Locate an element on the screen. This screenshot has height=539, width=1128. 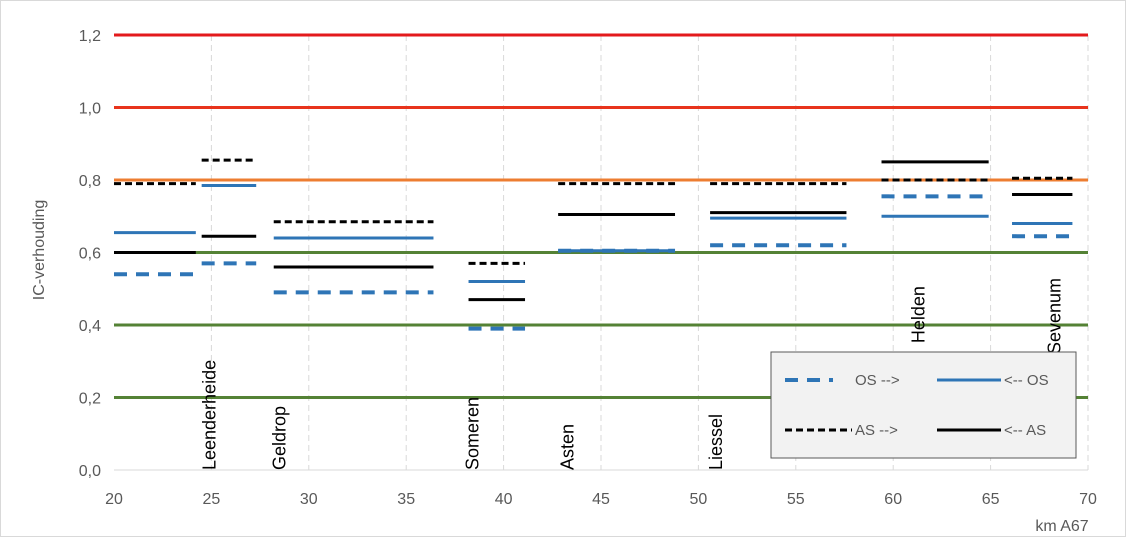
place-label: Someren is located at coordinates (472, 433).